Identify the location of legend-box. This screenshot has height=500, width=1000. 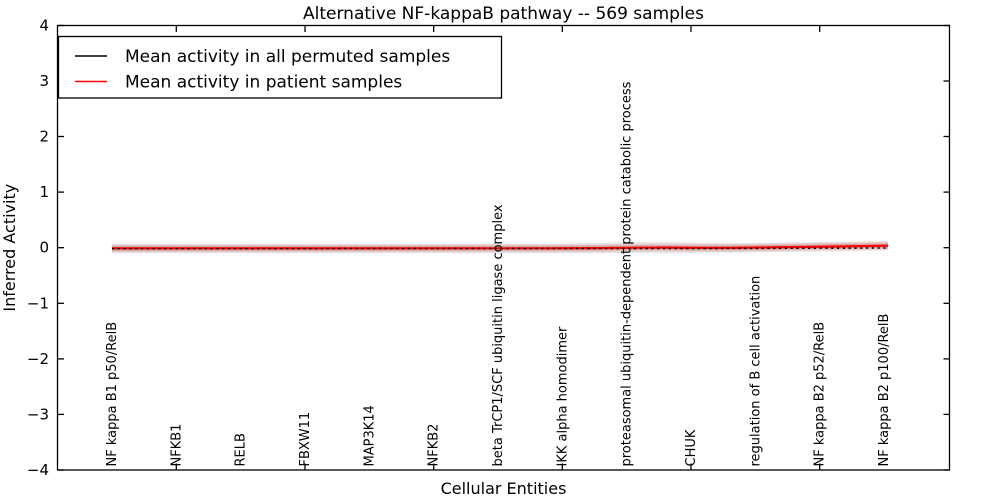
(280, 67).